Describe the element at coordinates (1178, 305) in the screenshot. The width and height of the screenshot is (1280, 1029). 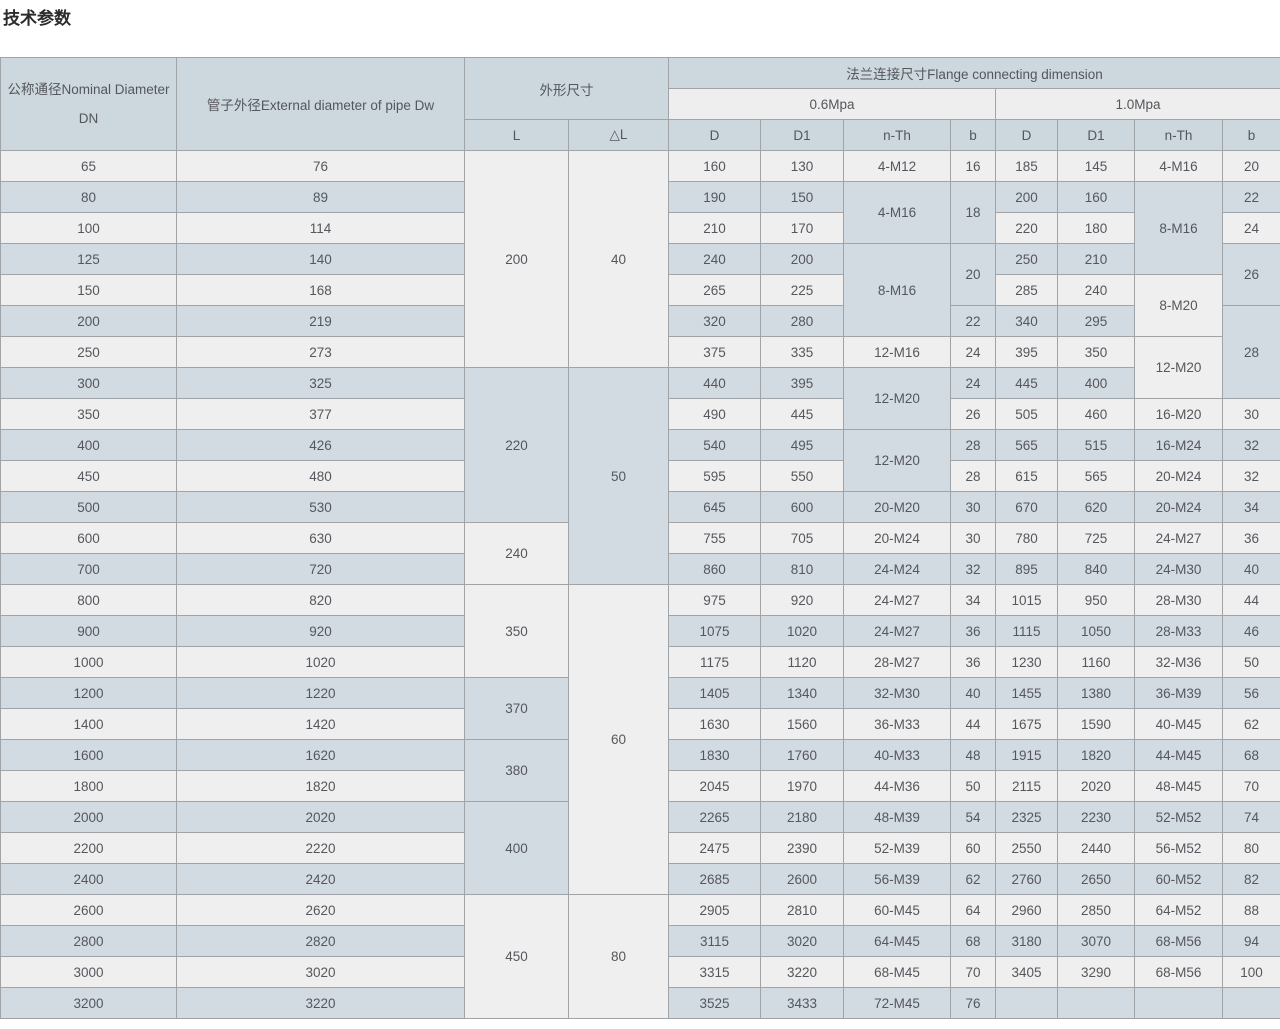
I see `table-cell: 8-M20` at that location.